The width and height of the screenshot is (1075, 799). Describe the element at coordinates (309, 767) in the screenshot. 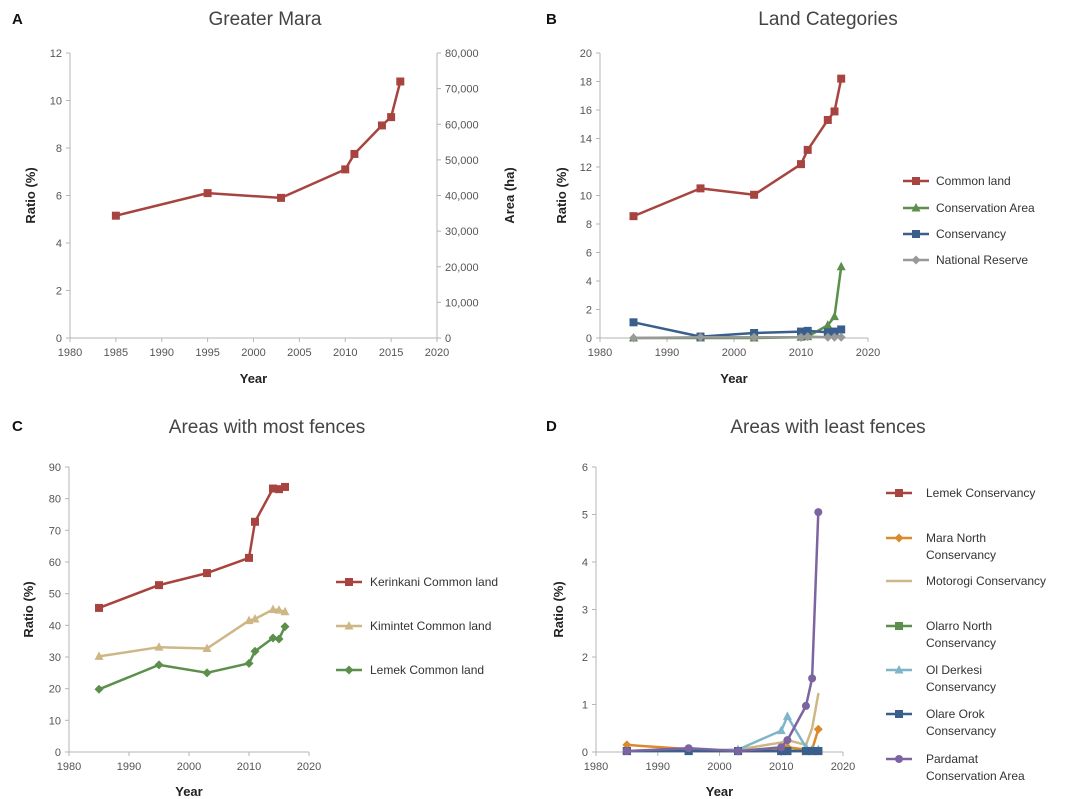

I see `panel-c-x-tick-label: 2020` at that location.